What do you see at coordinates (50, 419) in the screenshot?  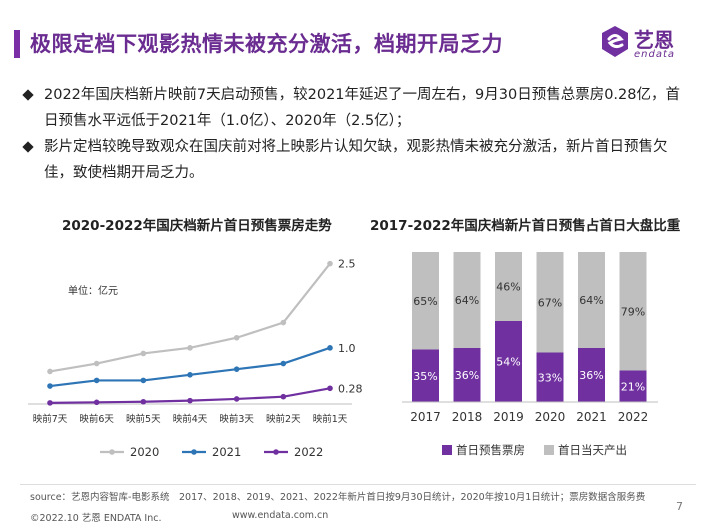 I see `x-tick-label: 映前7天` at bounding box center [50, 419].